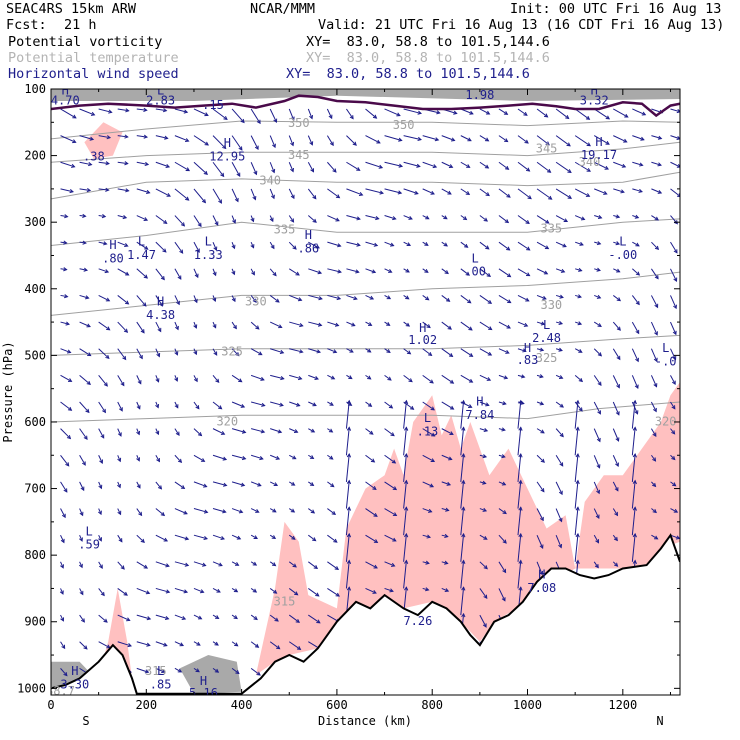 The width and height of the screenshot is (740, 740). I want to click on extremum-label: H, so click(594, 90).